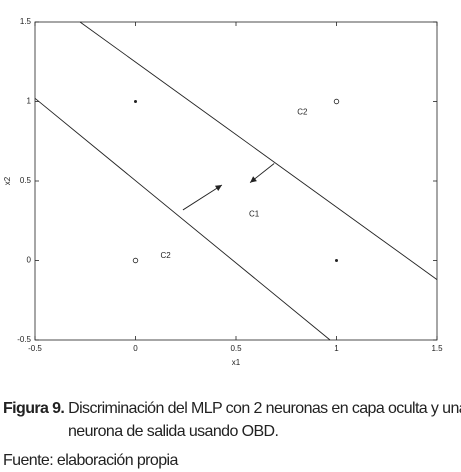  I want to click on annotation: C1, so click(254, 213).